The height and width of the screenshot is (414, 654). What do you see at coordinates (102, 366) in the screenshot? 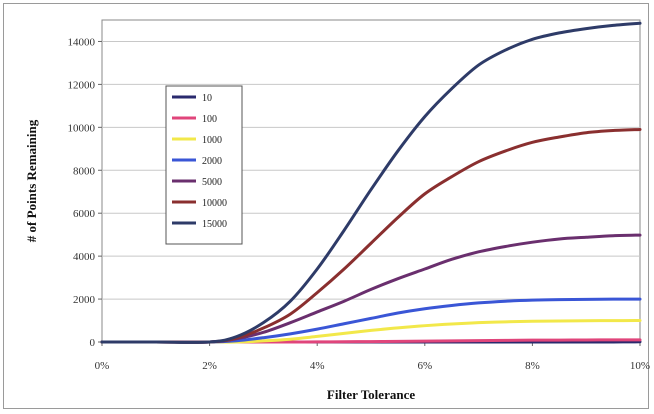
I see `x-tick-label: 0%` at bounding box center [102, 366].